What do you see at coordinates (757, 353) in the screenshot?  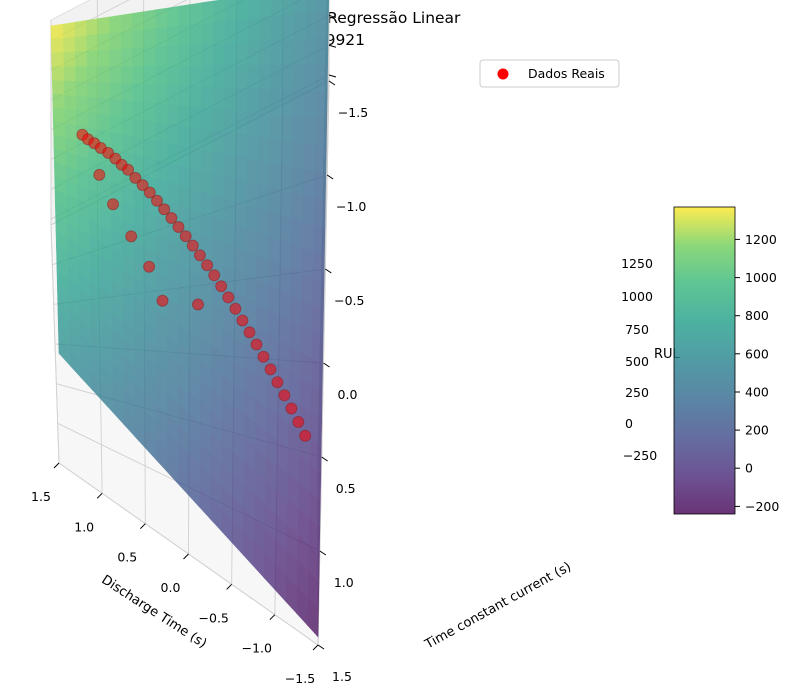 I see `colorbar-tick-label: 600` at bounding box center [757, 353].